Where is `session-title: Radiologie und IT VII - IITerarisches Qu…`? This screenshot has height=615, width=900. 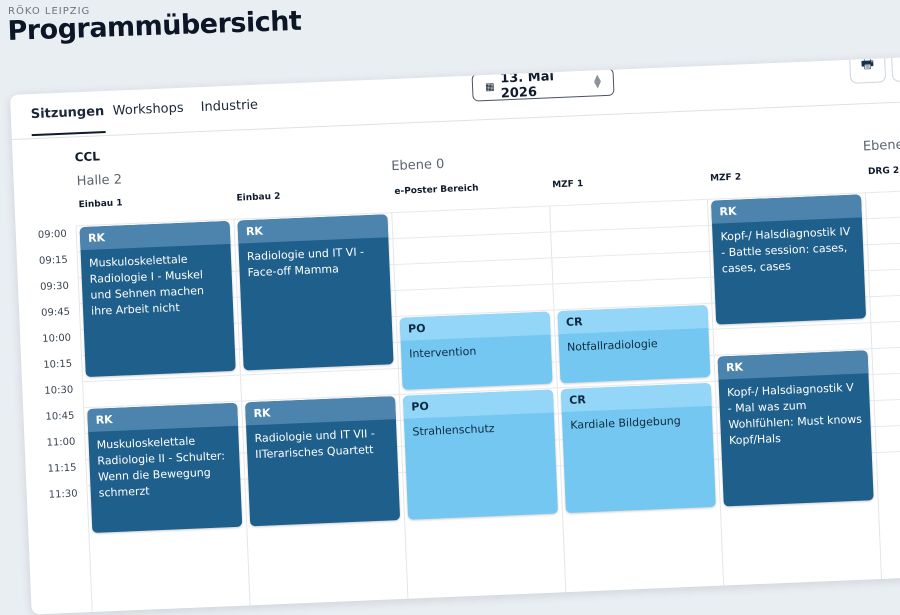 session-title: Radiologie und IT VII - IITerarisches Qu… is located at coordinates (315, 444).